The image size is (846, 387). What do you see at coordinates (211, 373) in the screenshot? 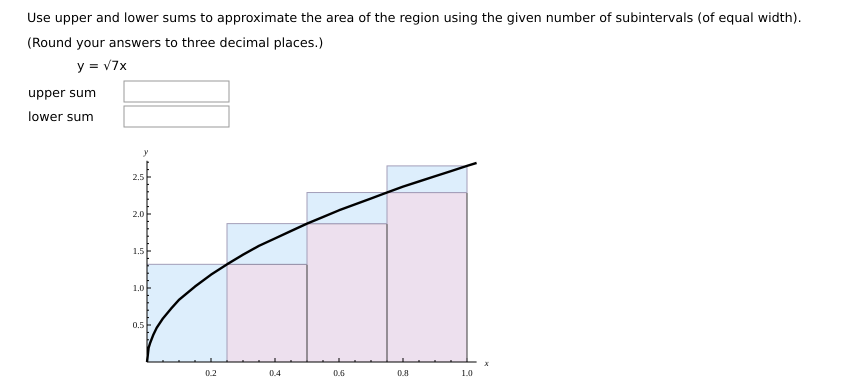
I see `x-tick-label: 0.2` at bounding box center [211, 373].